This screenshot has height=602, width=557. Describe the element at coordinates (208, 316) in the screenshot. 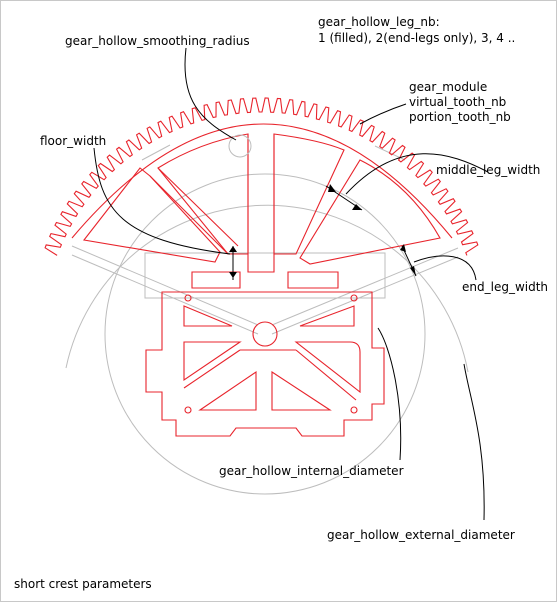

I see `base-pocket-top-left` at that location.